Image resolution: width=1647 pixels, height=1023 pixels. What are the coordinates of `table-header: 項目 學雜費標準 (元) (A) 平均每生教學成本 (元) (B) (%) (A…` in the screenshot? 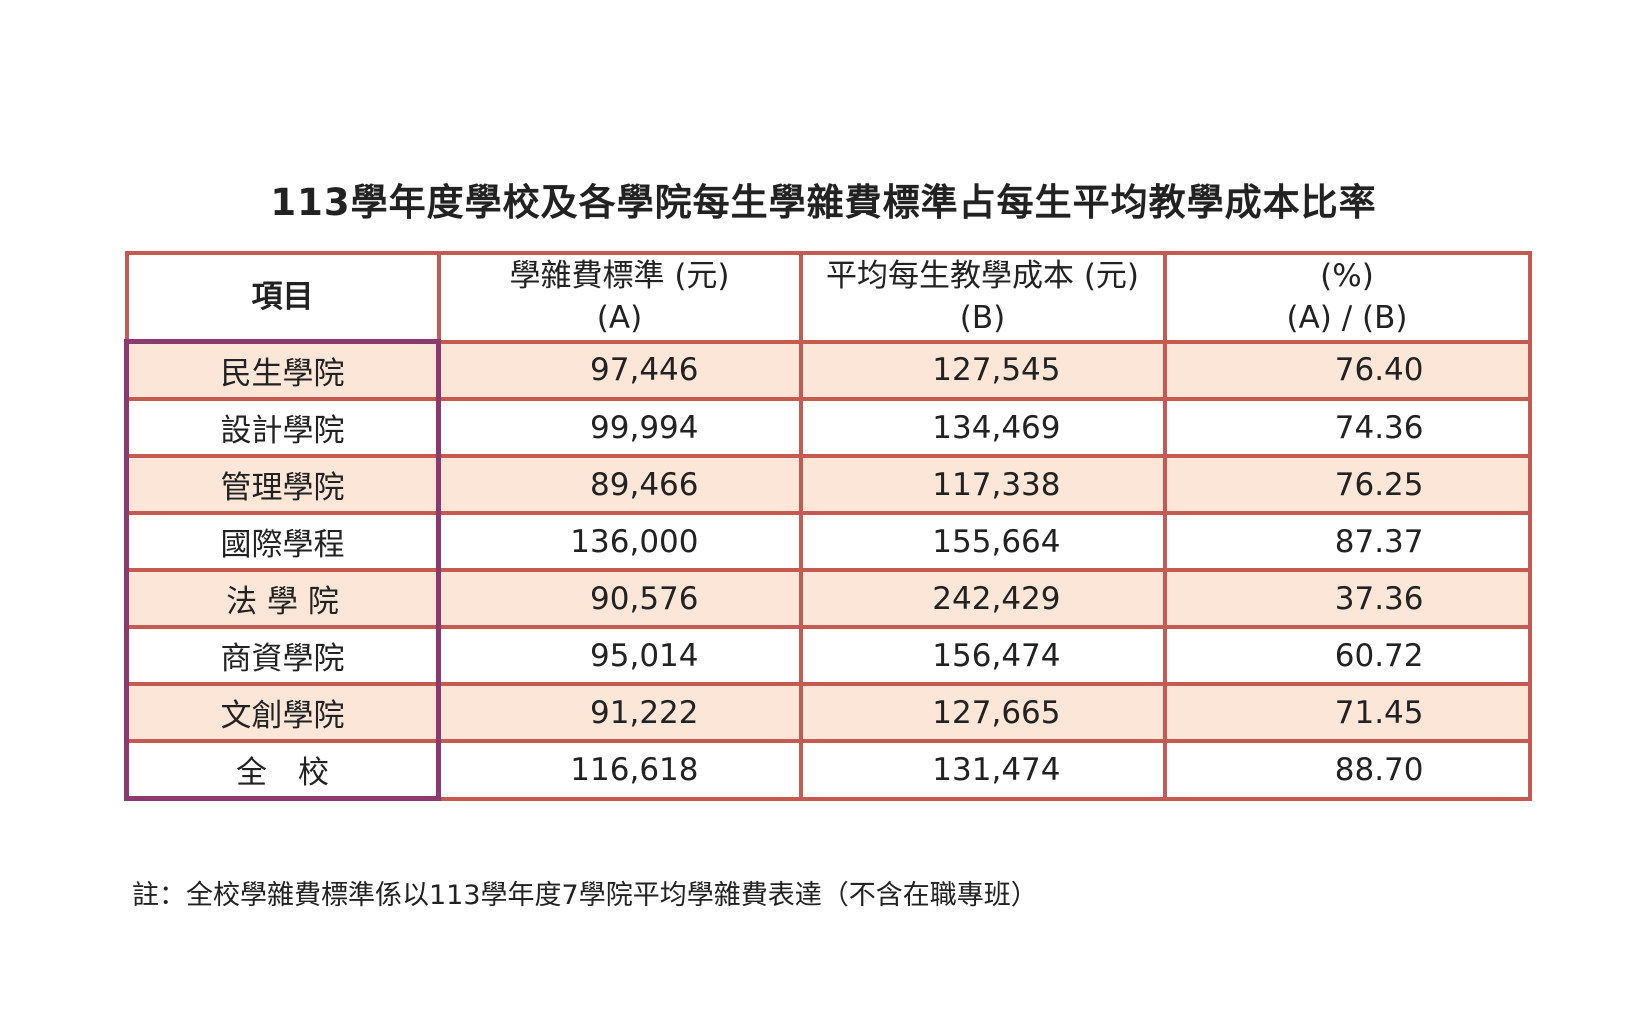 It's located at (828, 297).